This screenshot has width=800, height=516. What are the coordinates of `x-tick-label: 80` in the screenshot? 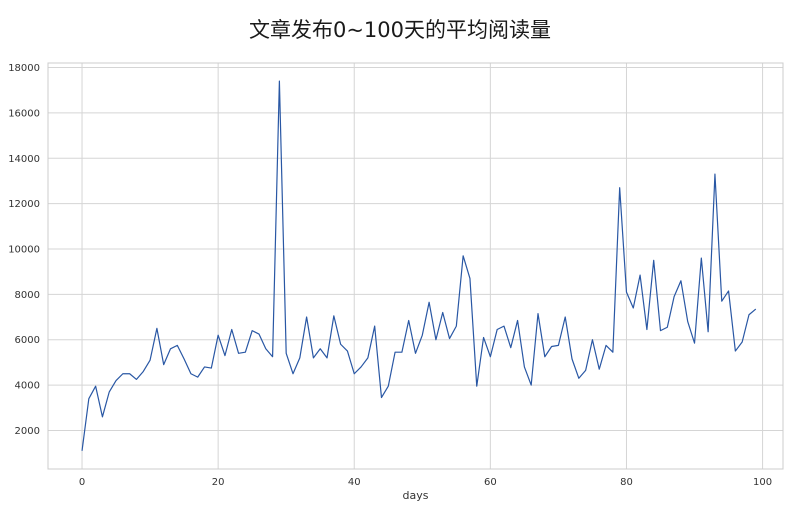 It's located at (626, 482).